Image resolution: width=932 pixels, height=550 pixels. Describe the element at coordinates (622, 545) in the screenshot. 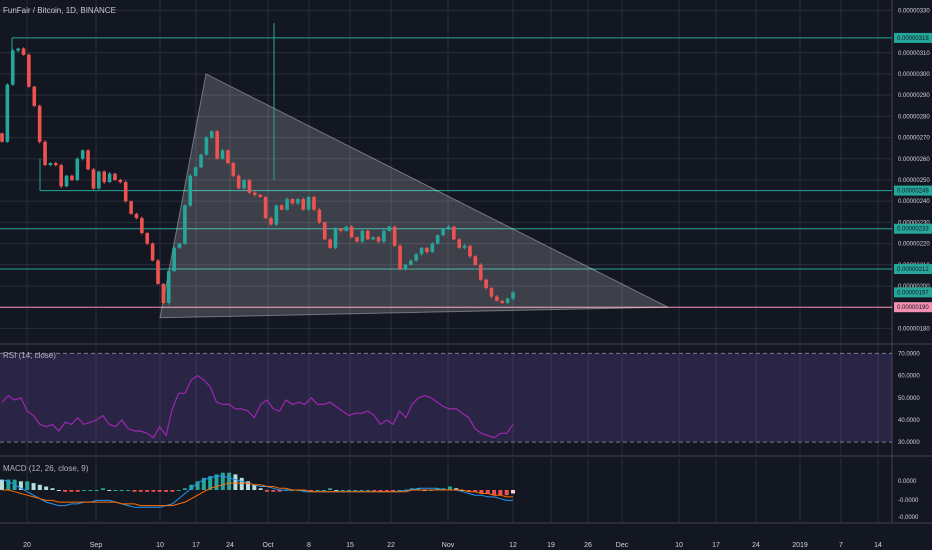

I see `x-tick-label: Dec` at that location.